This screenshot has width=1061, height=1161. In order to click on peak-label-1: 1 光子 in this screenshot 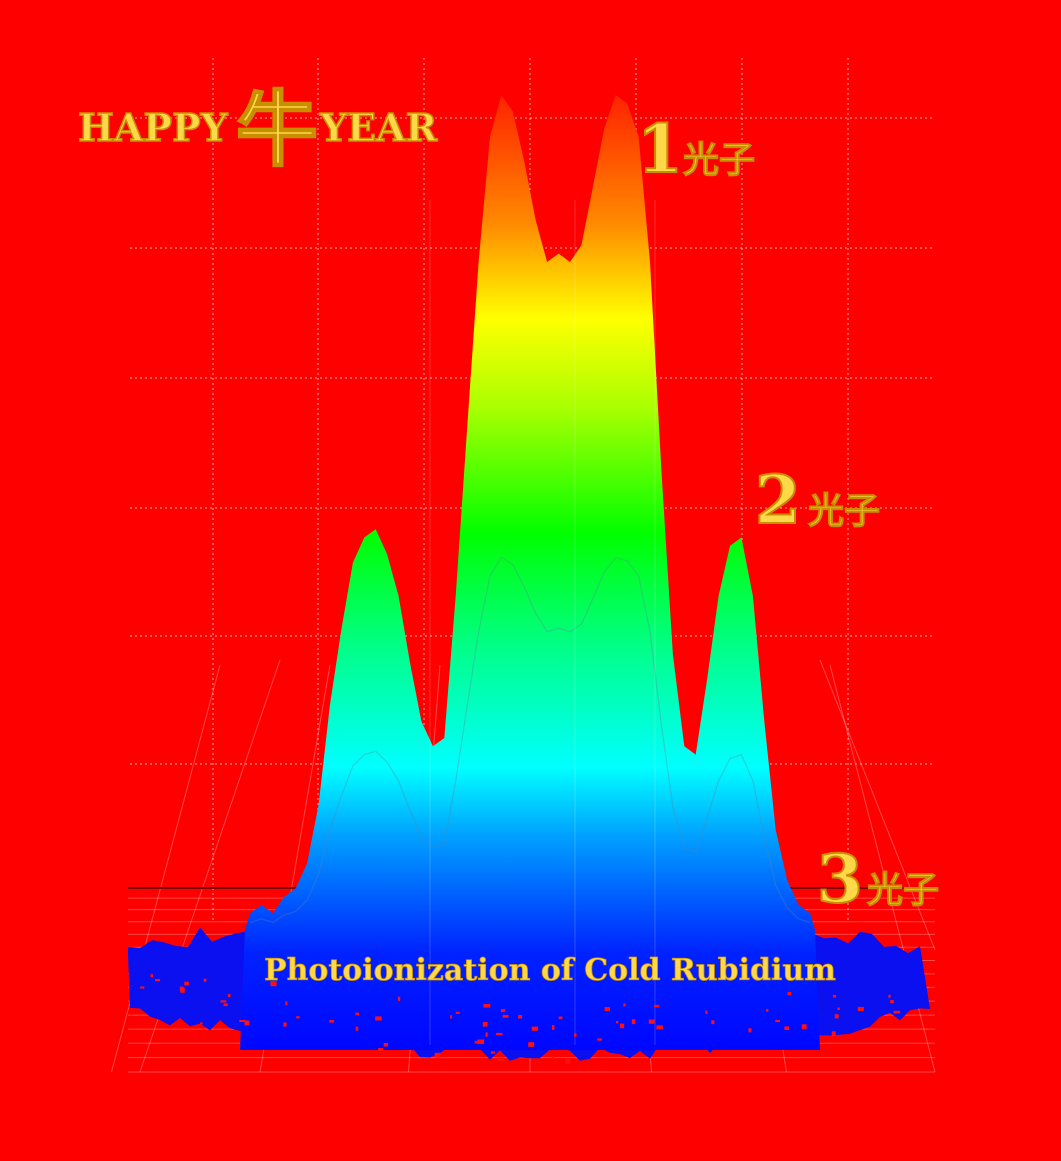, I will do `click(696, 149)`.